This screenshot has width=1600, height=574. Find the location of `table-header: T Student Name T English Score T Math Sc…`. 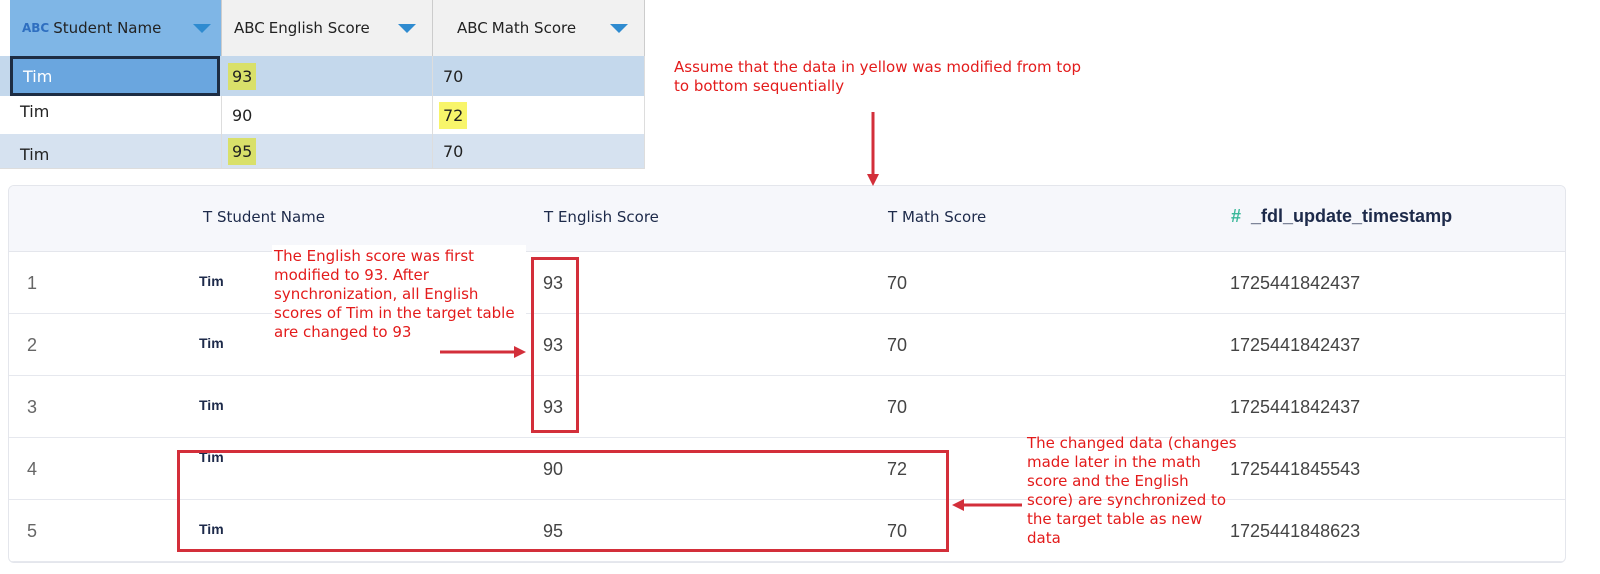

table-header: T Student Name T English Score T Math Sc… is located at coordinates (787, 219).